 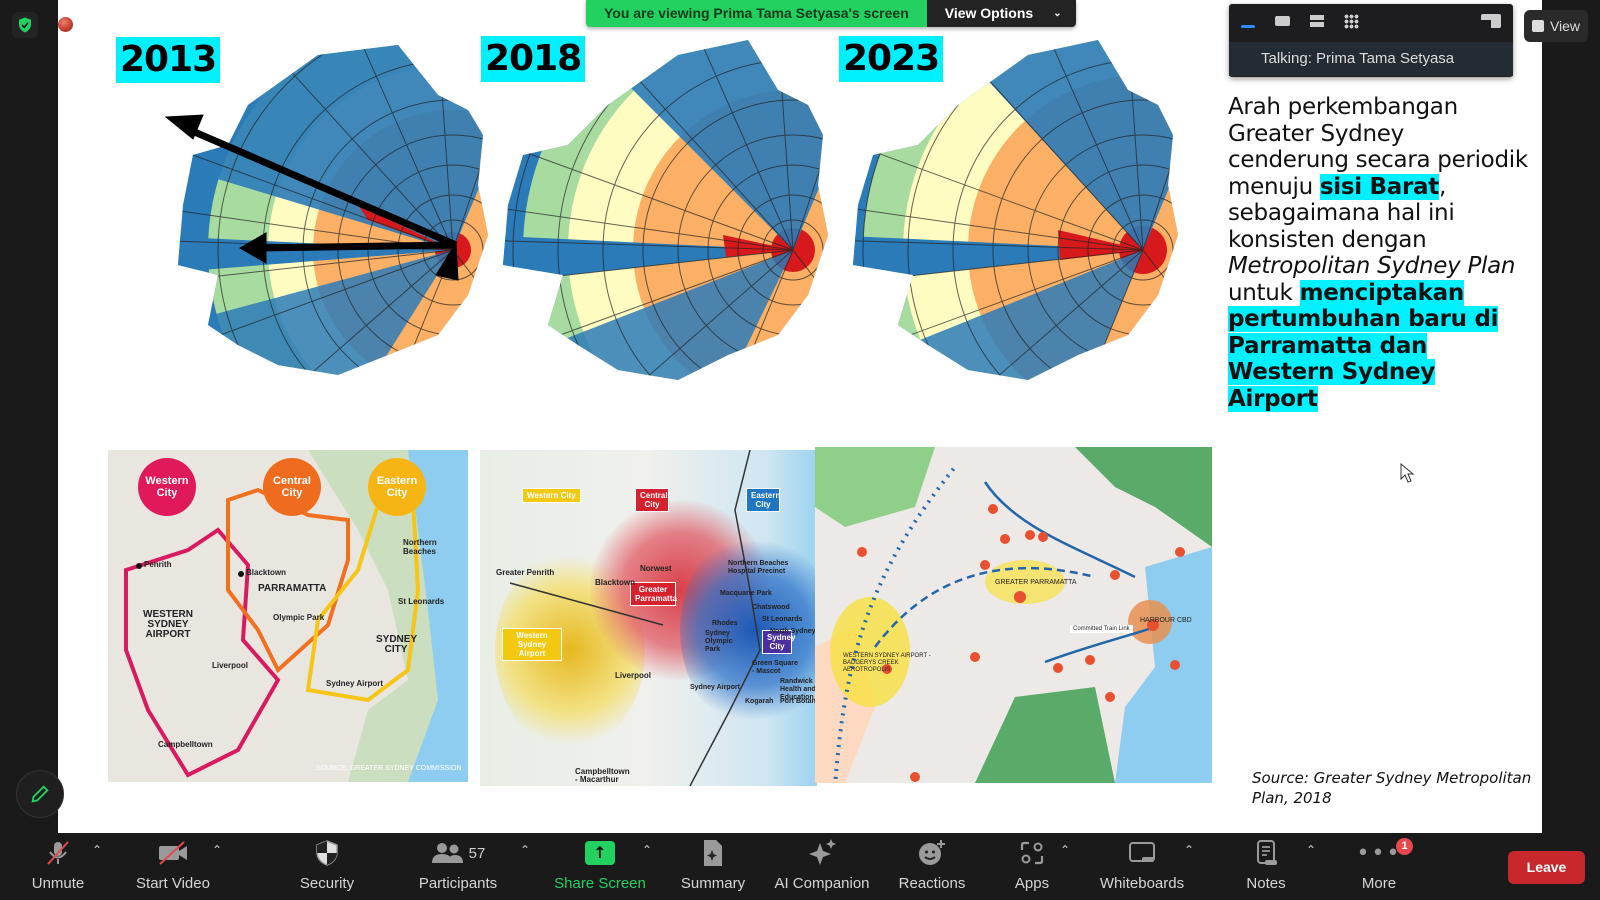 What do you see at coordinates (1065, 850) in the screenshot?
I see `apps-options-caret: ⌃` at bounding box center [1065, 850].